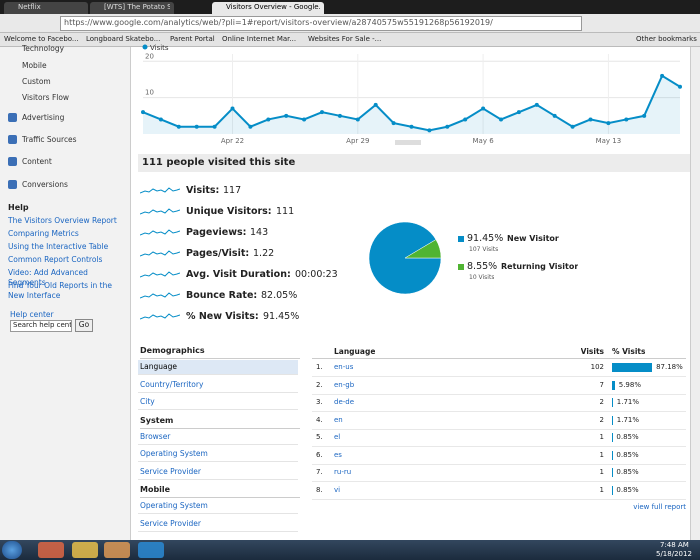 The image size is (700, 560). Describe the element at coordinates (34, 65) in the screenshot. I see `nav-item: Mobile` at that location.